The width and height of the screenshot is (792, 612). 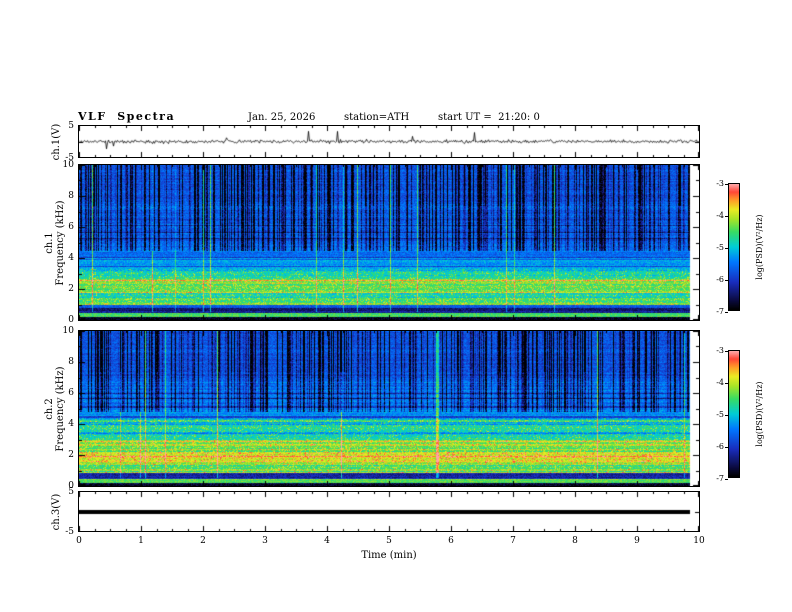 I want to click on ch3-waveform-canvas, so click(x=389, y=511).